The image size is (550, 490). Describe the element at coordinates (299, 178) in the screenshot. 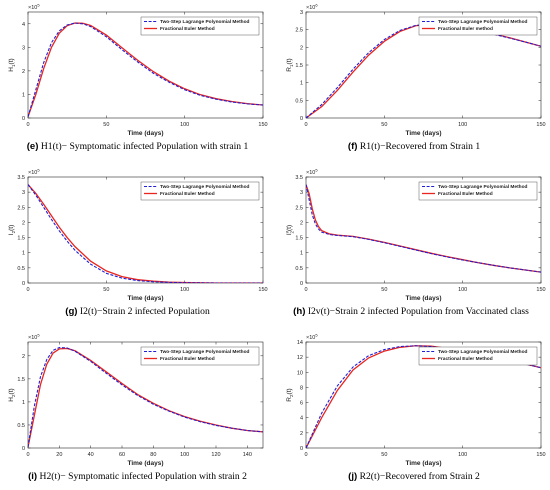

I see `y-tick-label: 3.5` at that location.